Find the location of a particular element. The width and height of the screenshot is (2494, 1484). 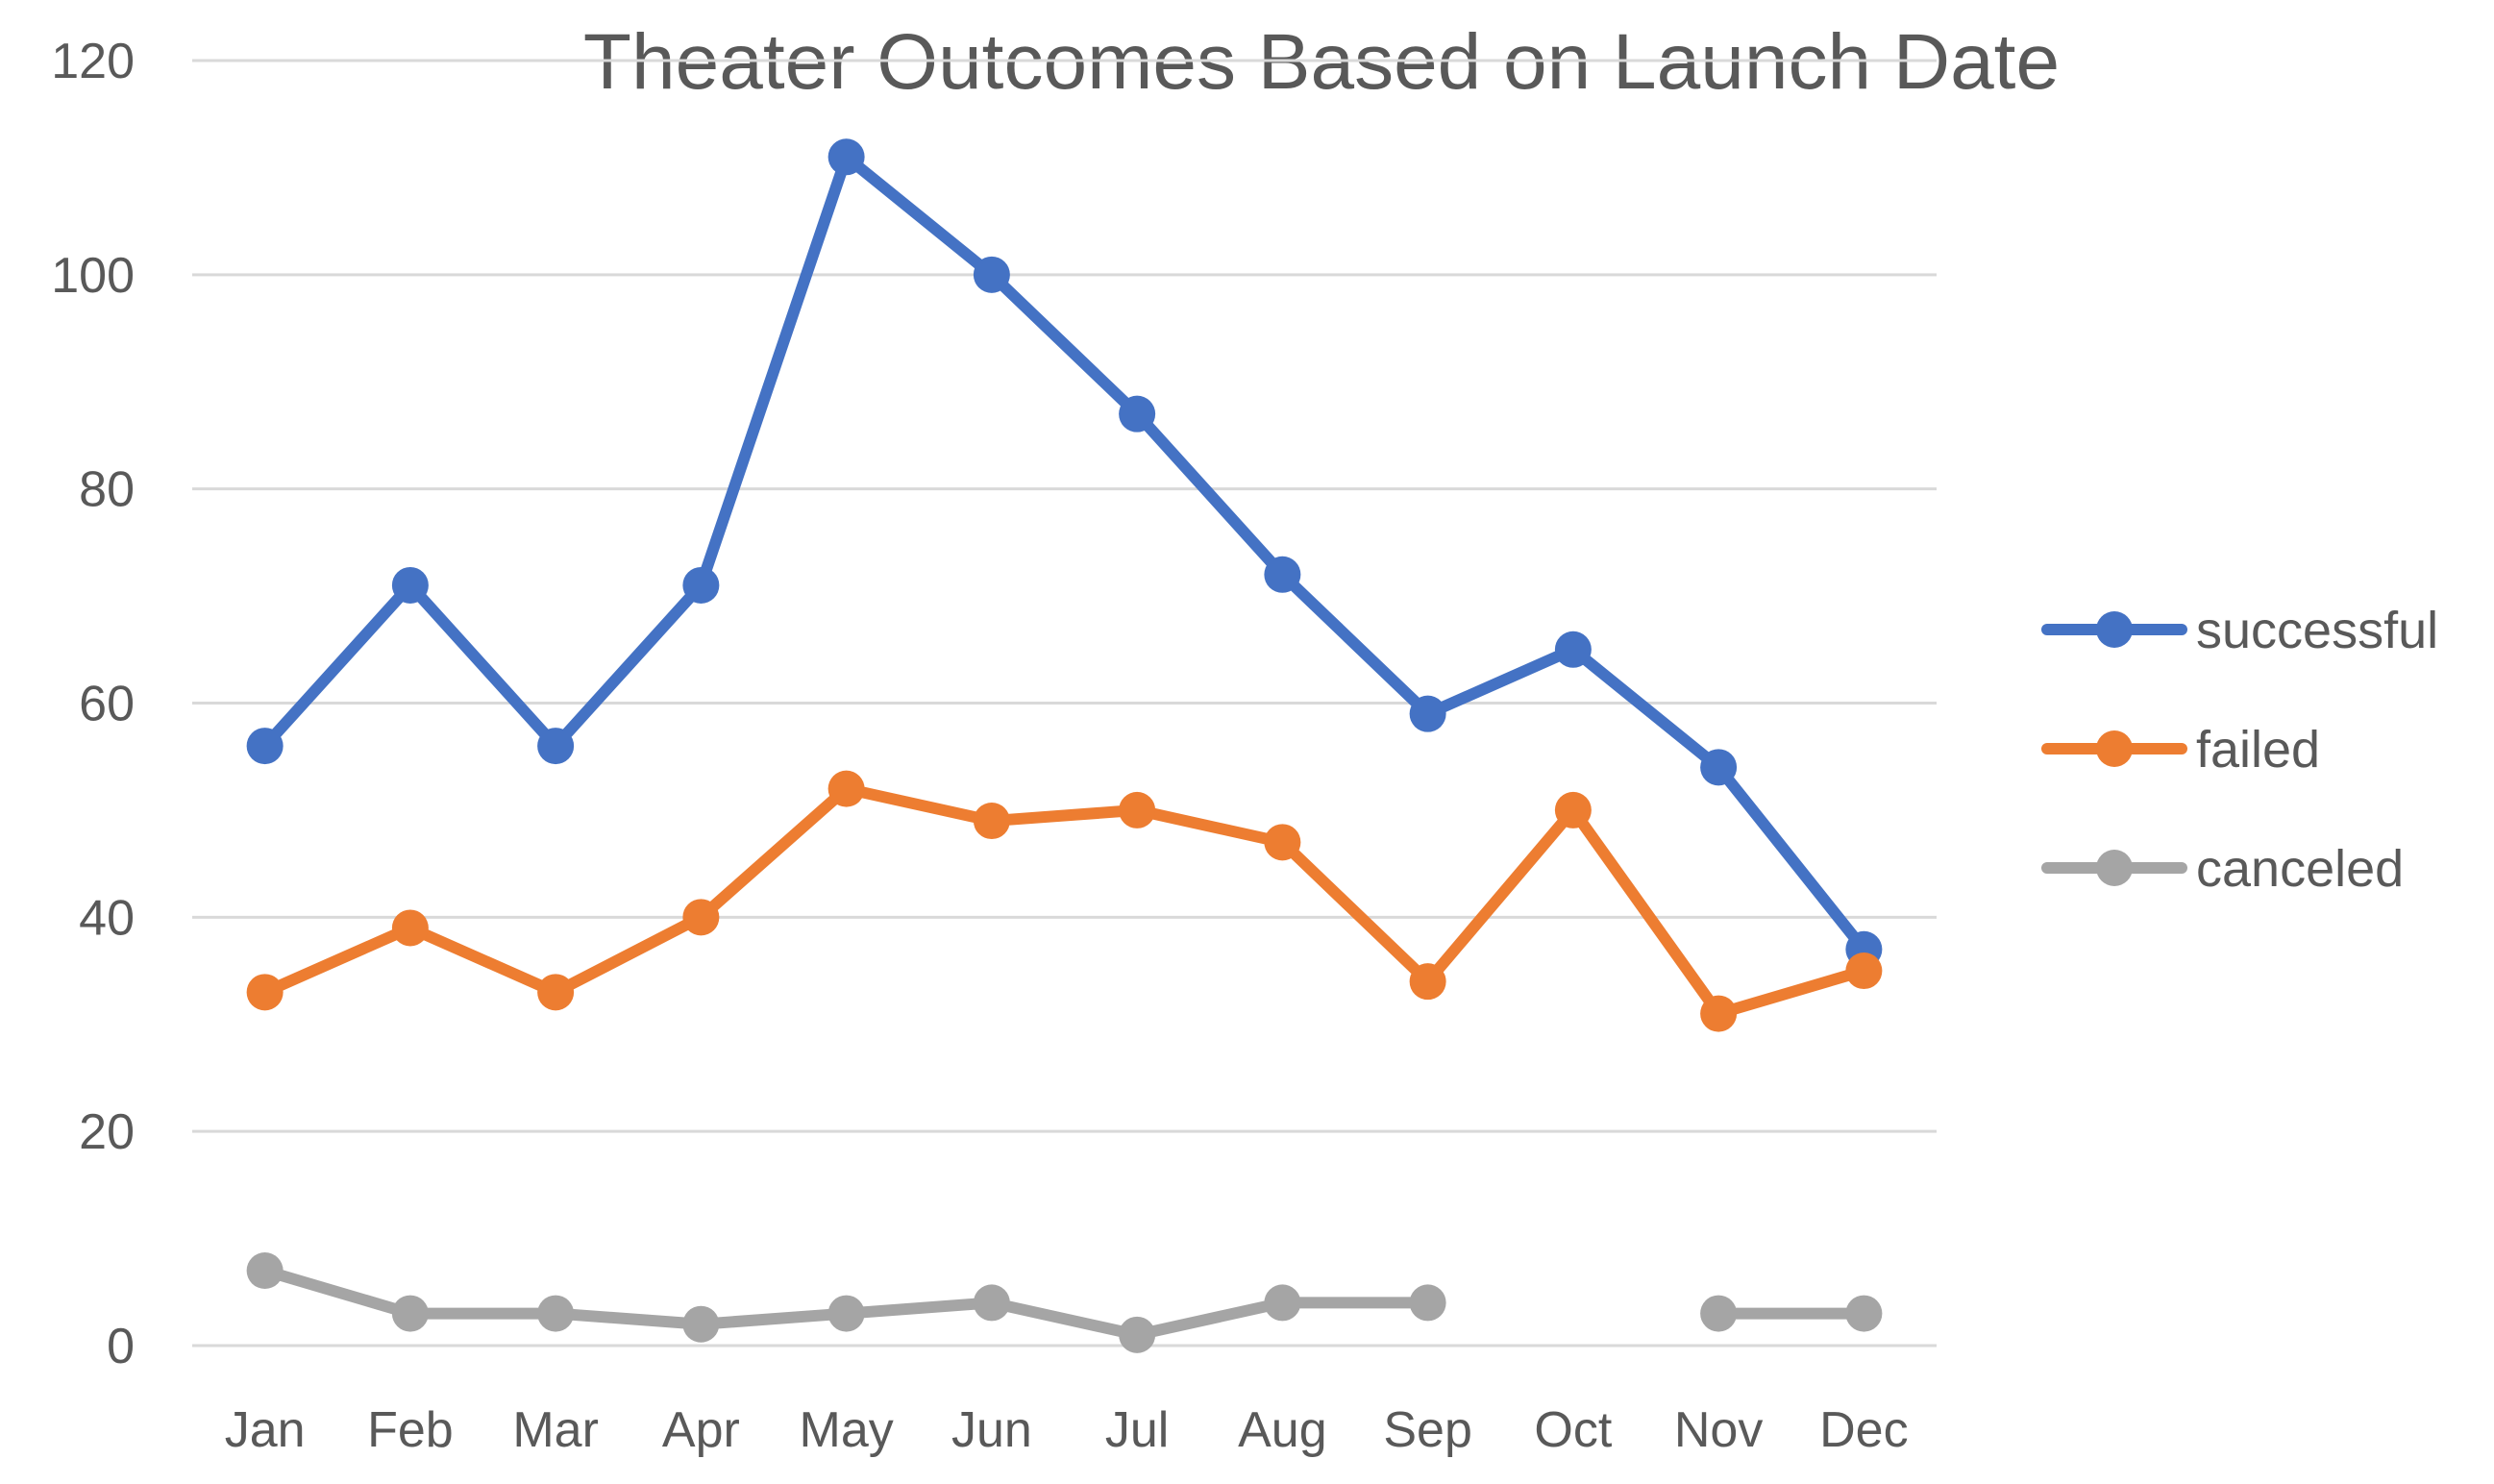

legend: successful failed canceled is located at coordinates (2239, 750).